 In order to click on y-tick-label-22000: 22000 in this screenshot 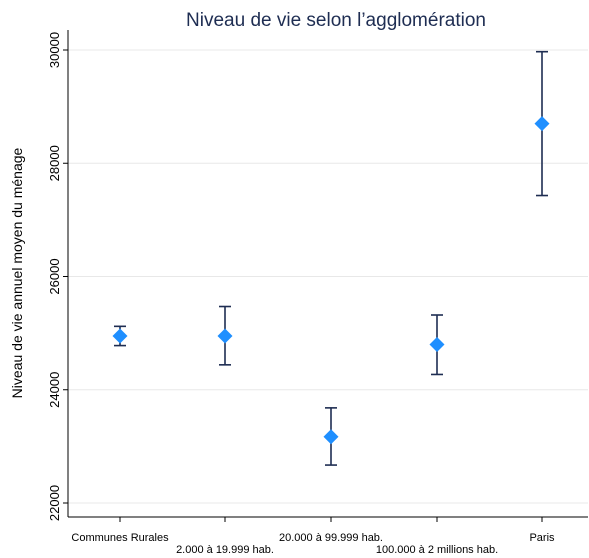, I will do `click(54, 503)`.